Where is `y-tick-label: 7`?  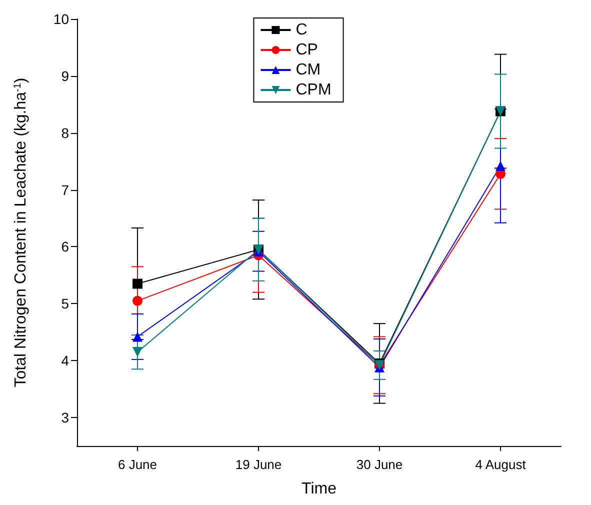 y-tick-label: 7 is located at coordinates (65, 190).